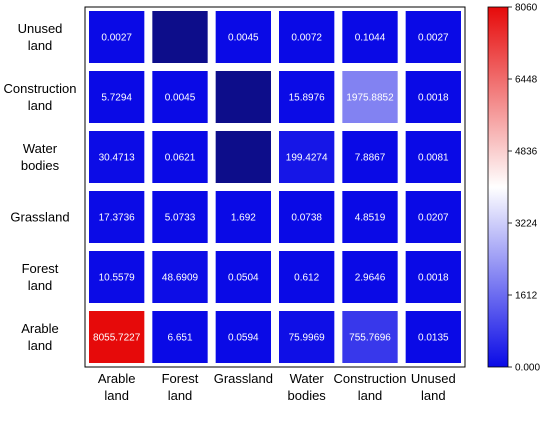 This screenshot has width=550, height=422. I want to click on cell-value-label: 0.0594, so click(243, 338).